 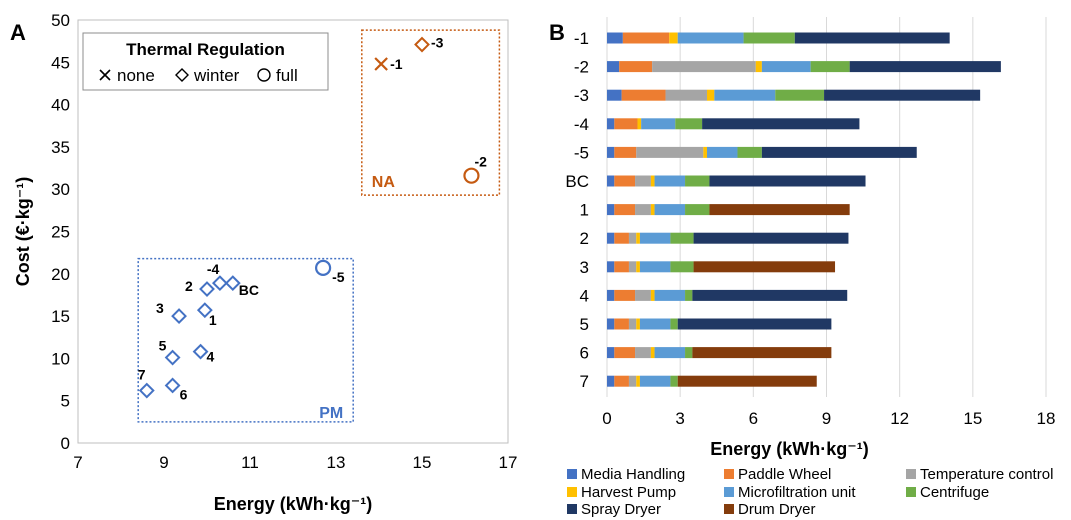 What do you see at coordinates (264, 75) in the screenshot?
I see `legend-circle-icon` at bounding box center [264, 75].